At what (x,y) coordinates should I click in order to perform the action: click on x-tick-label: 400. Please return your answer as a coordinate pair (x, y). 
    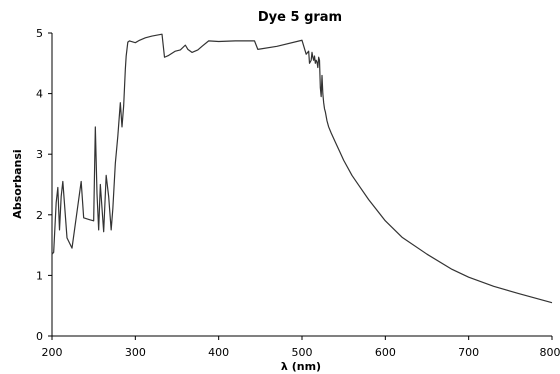
    Looking at the image, I should click on (218, 352).